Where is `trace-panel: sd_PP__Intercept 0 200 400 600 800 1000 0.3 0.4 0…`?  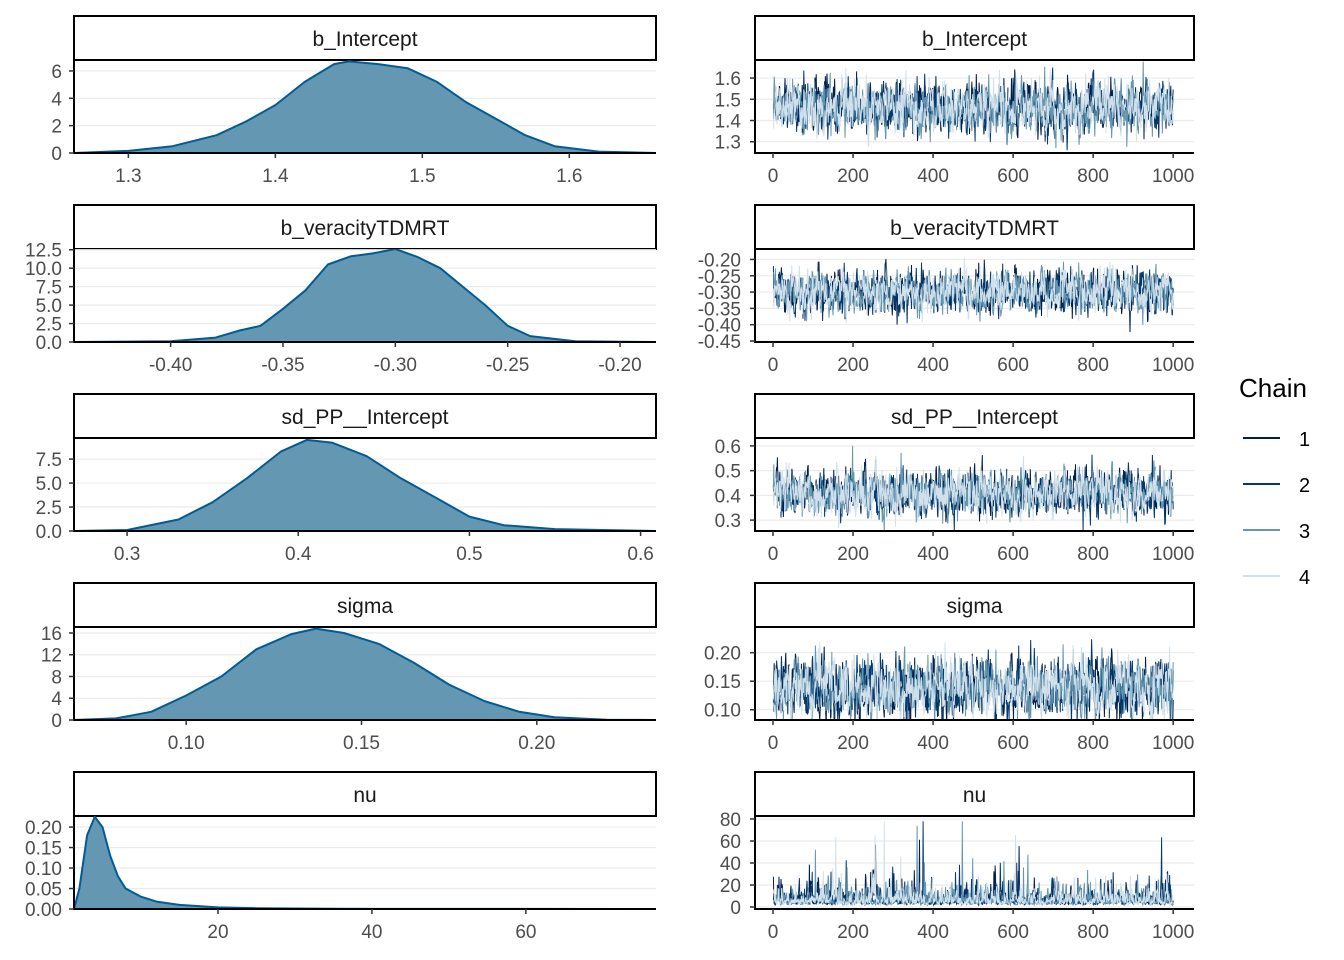
trace-panel: sd_PP__Intercept 0 200 400 600 800 1000 0.3 0.4 0… is located at coordinates (955, 479).